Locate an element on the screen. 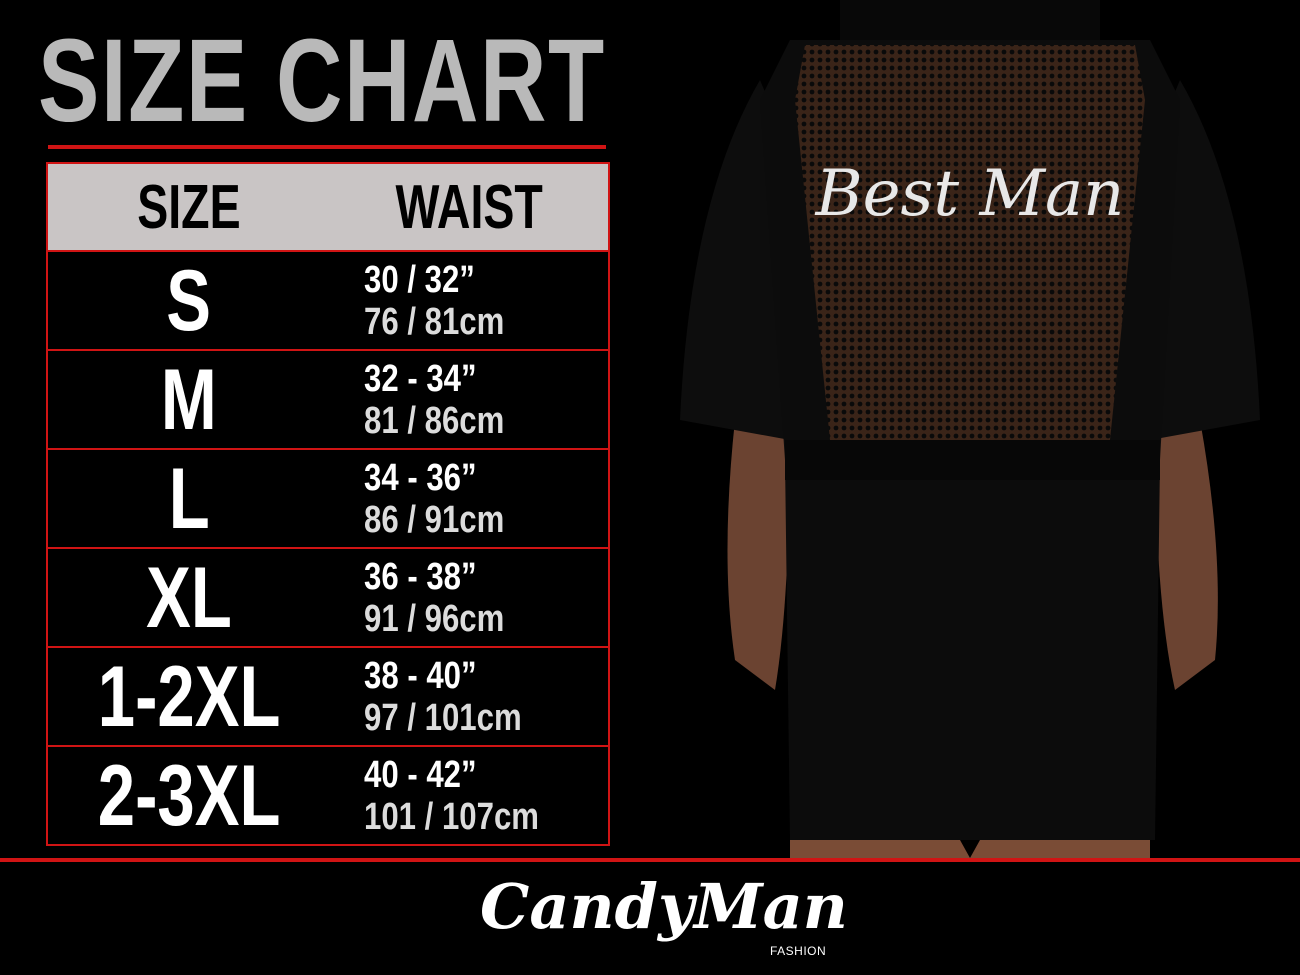 The height and width of the screenshot is (975, 1300). size-label: 2-3XL is located at coordinates (189, 796).